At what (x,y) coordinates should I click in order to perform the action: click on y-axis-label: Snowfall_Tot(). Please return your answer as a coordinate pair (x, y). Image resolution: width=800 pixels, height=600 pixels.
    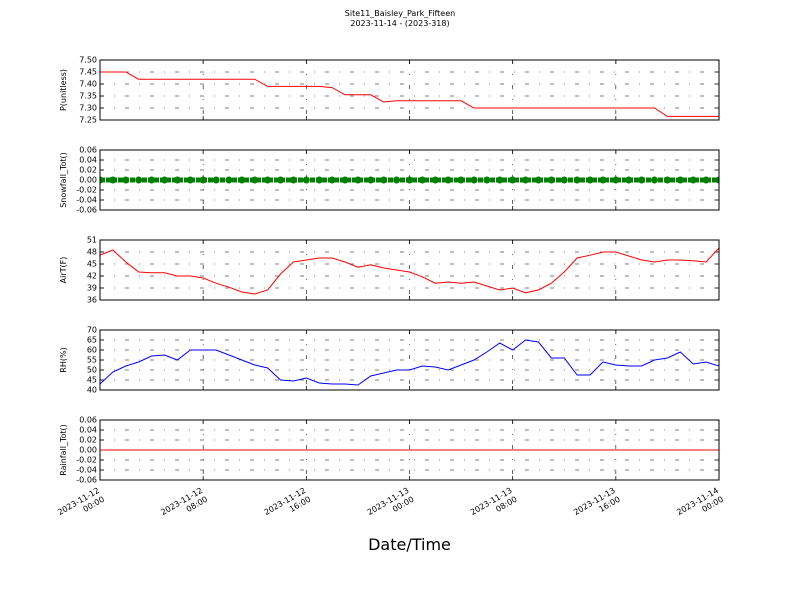
    Looking at the image, I should click on (63, 180).